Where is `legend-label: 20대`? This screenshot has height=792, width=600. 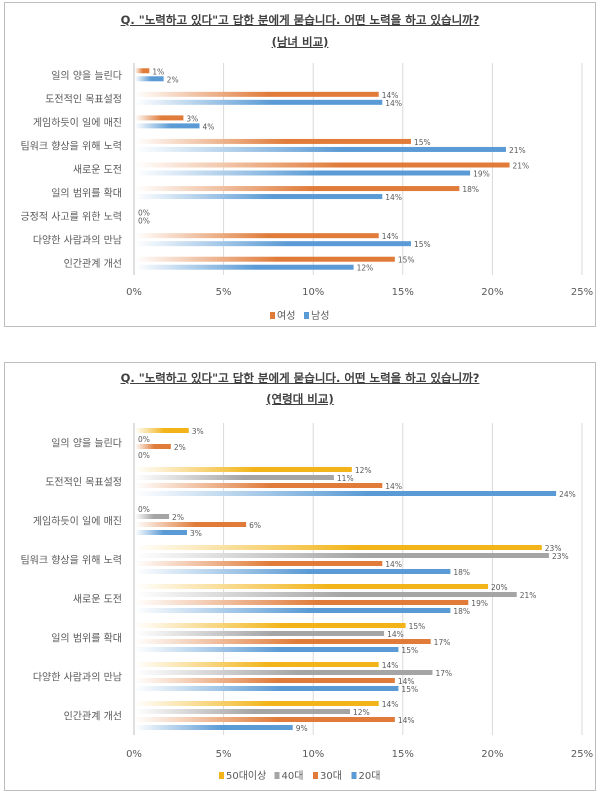
legend-label: 20대 is located at coordinates (370, 776).